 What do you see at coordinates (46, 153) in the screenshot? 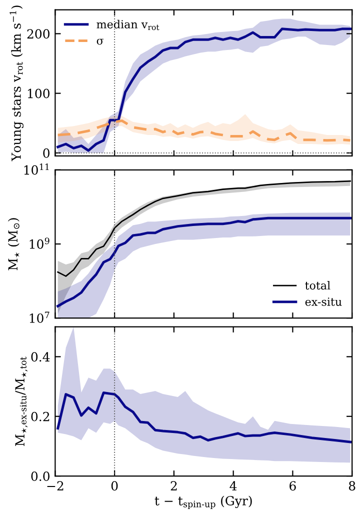
I see `y-tick-label: 0` at bounding box center [46, 153].